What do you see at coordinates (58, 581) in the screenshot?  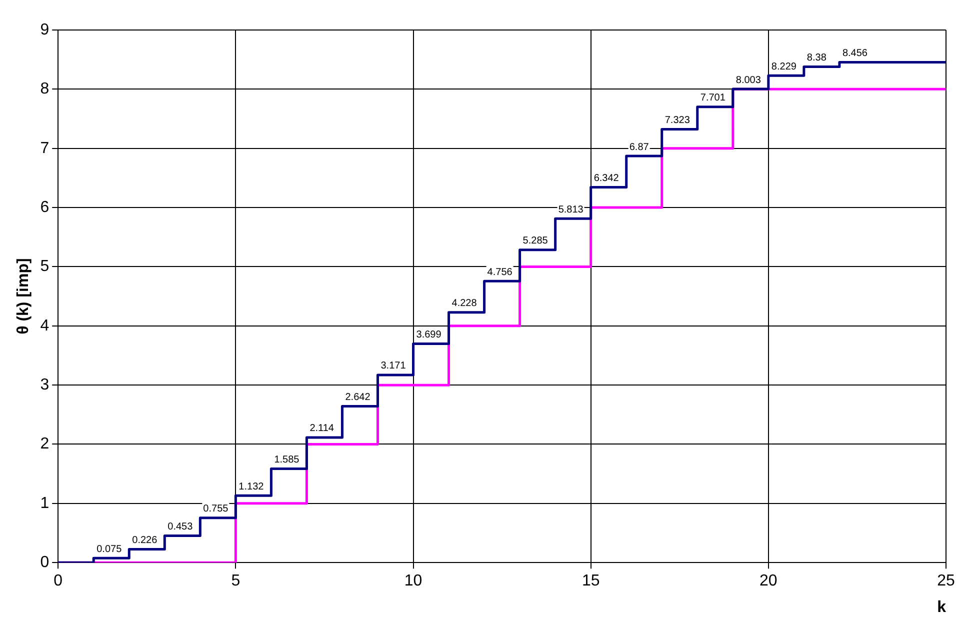 I see `x-tick-label: 0` at bounding box center [58, 581].